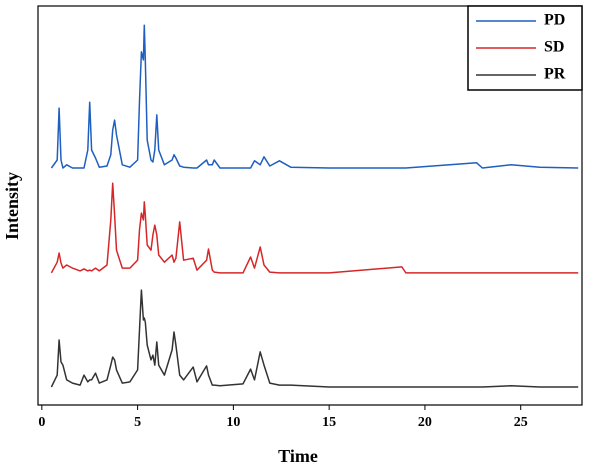 Image resolution: width=590 pixels, height=472 pixels. I want to click on legend-label: SD, so click(554, 47).